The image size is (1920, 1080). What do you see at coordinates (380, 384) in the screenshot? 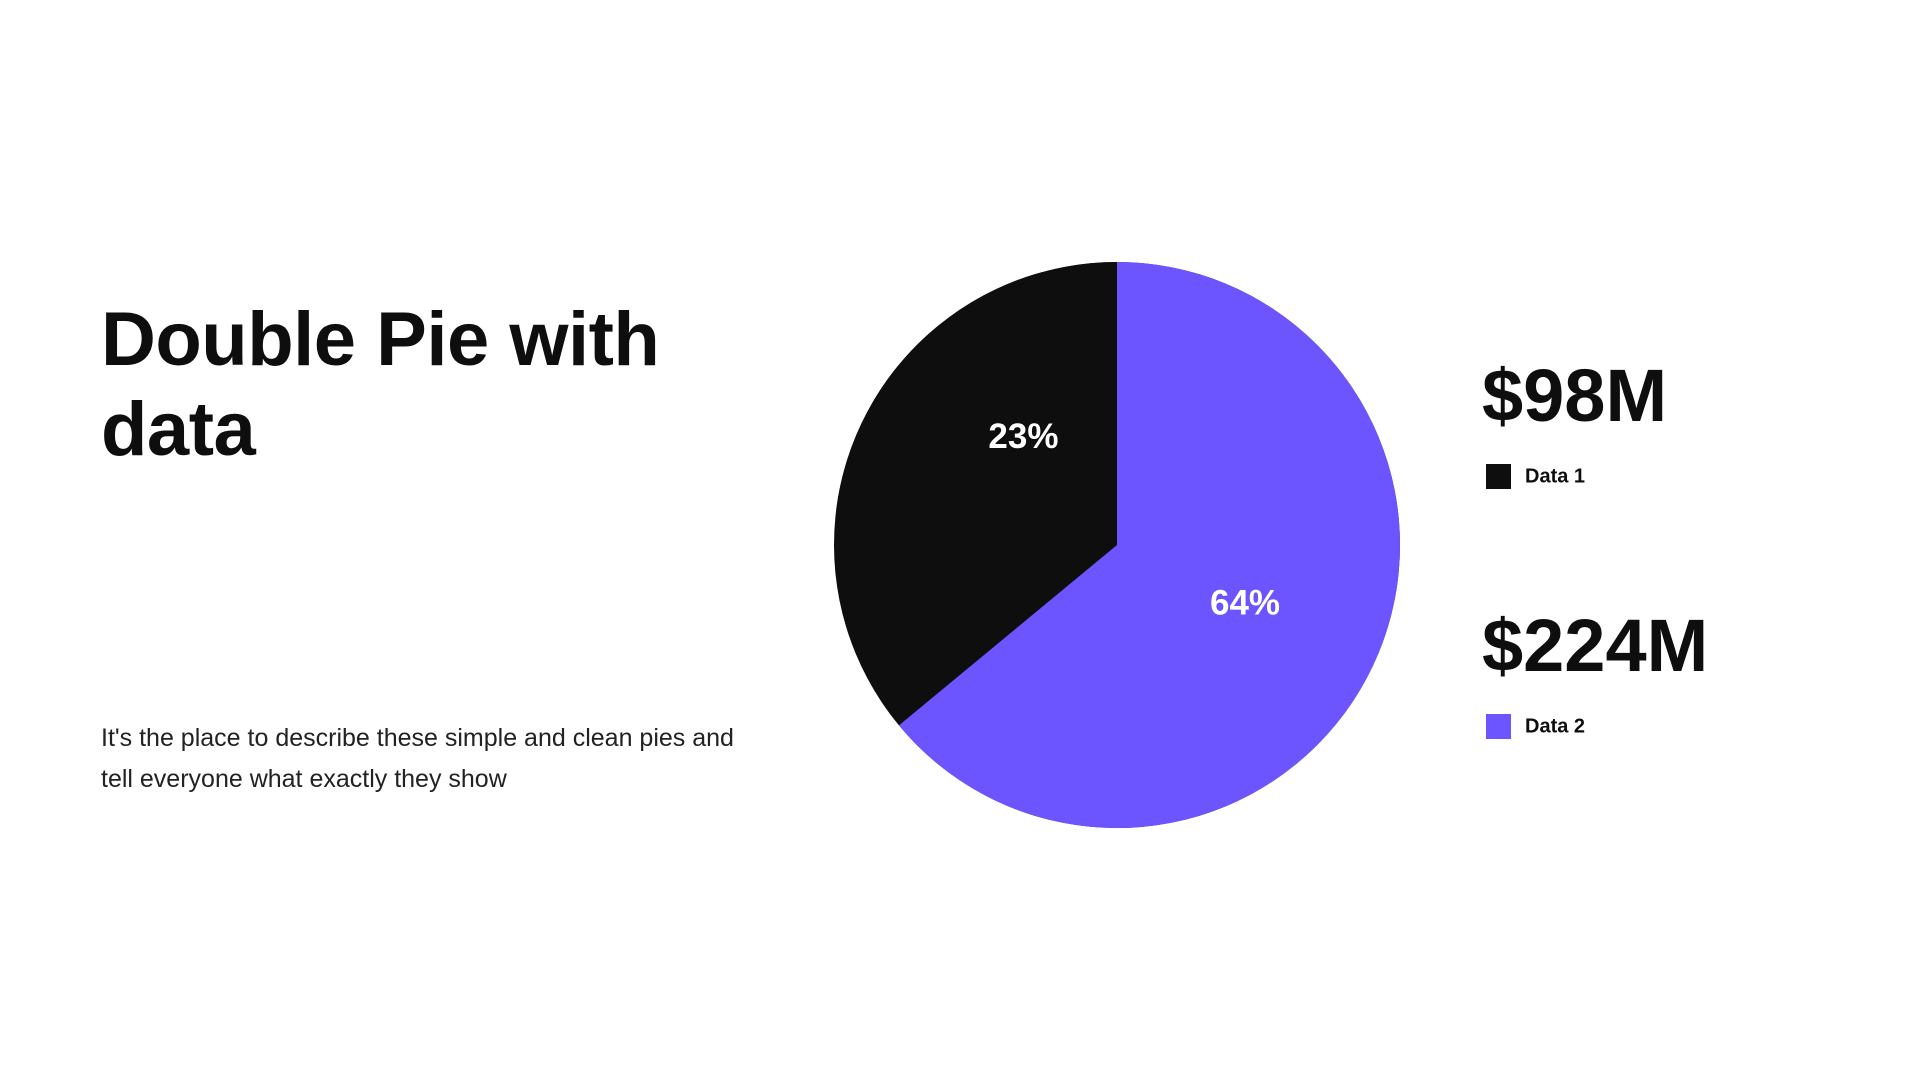
I see `title: Double Pie with data` at bounding box center [380, 384].